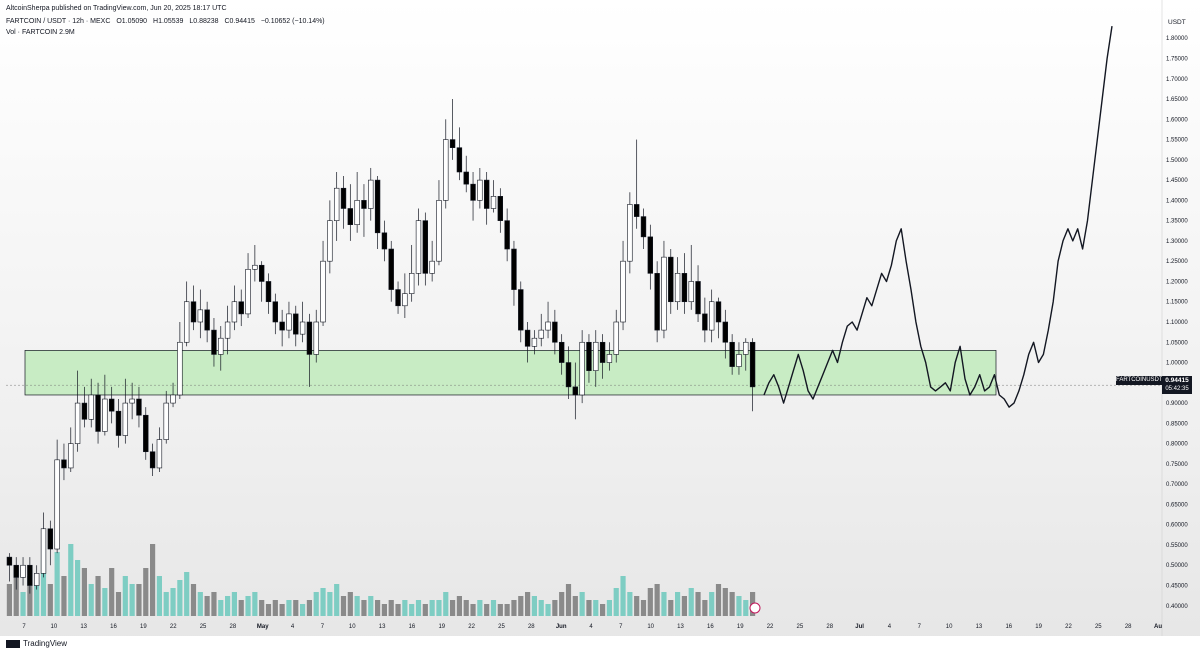 The image size is (1200, 652). Describe the element at coordinates (510, 373) in the screenshot. I see `support-zone` at that location.